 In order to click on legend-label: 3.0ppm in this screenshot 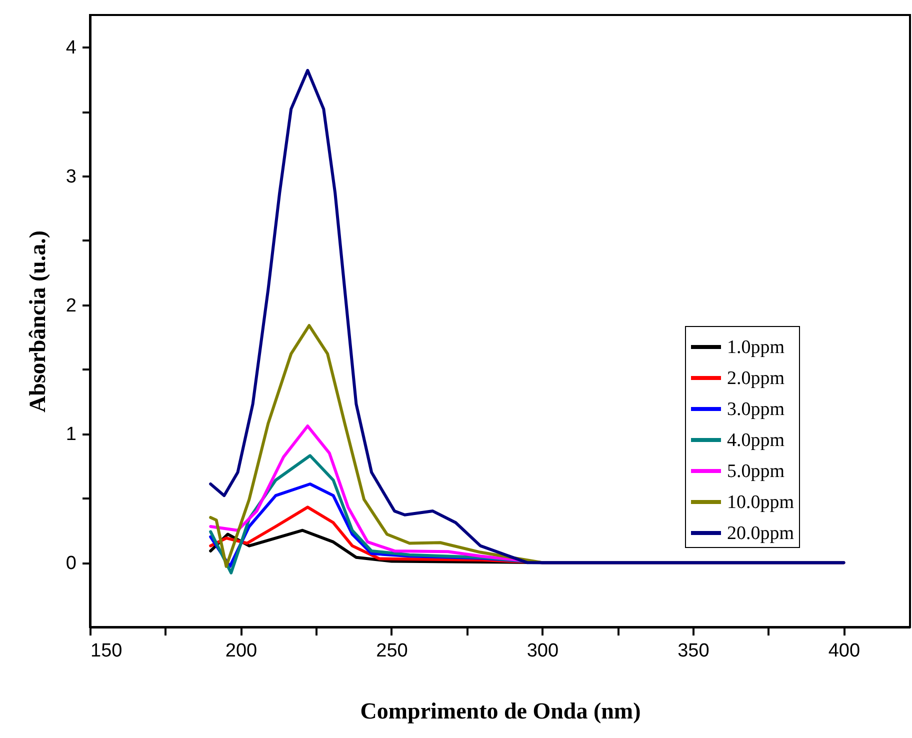, I will do `click(756, 409)`.